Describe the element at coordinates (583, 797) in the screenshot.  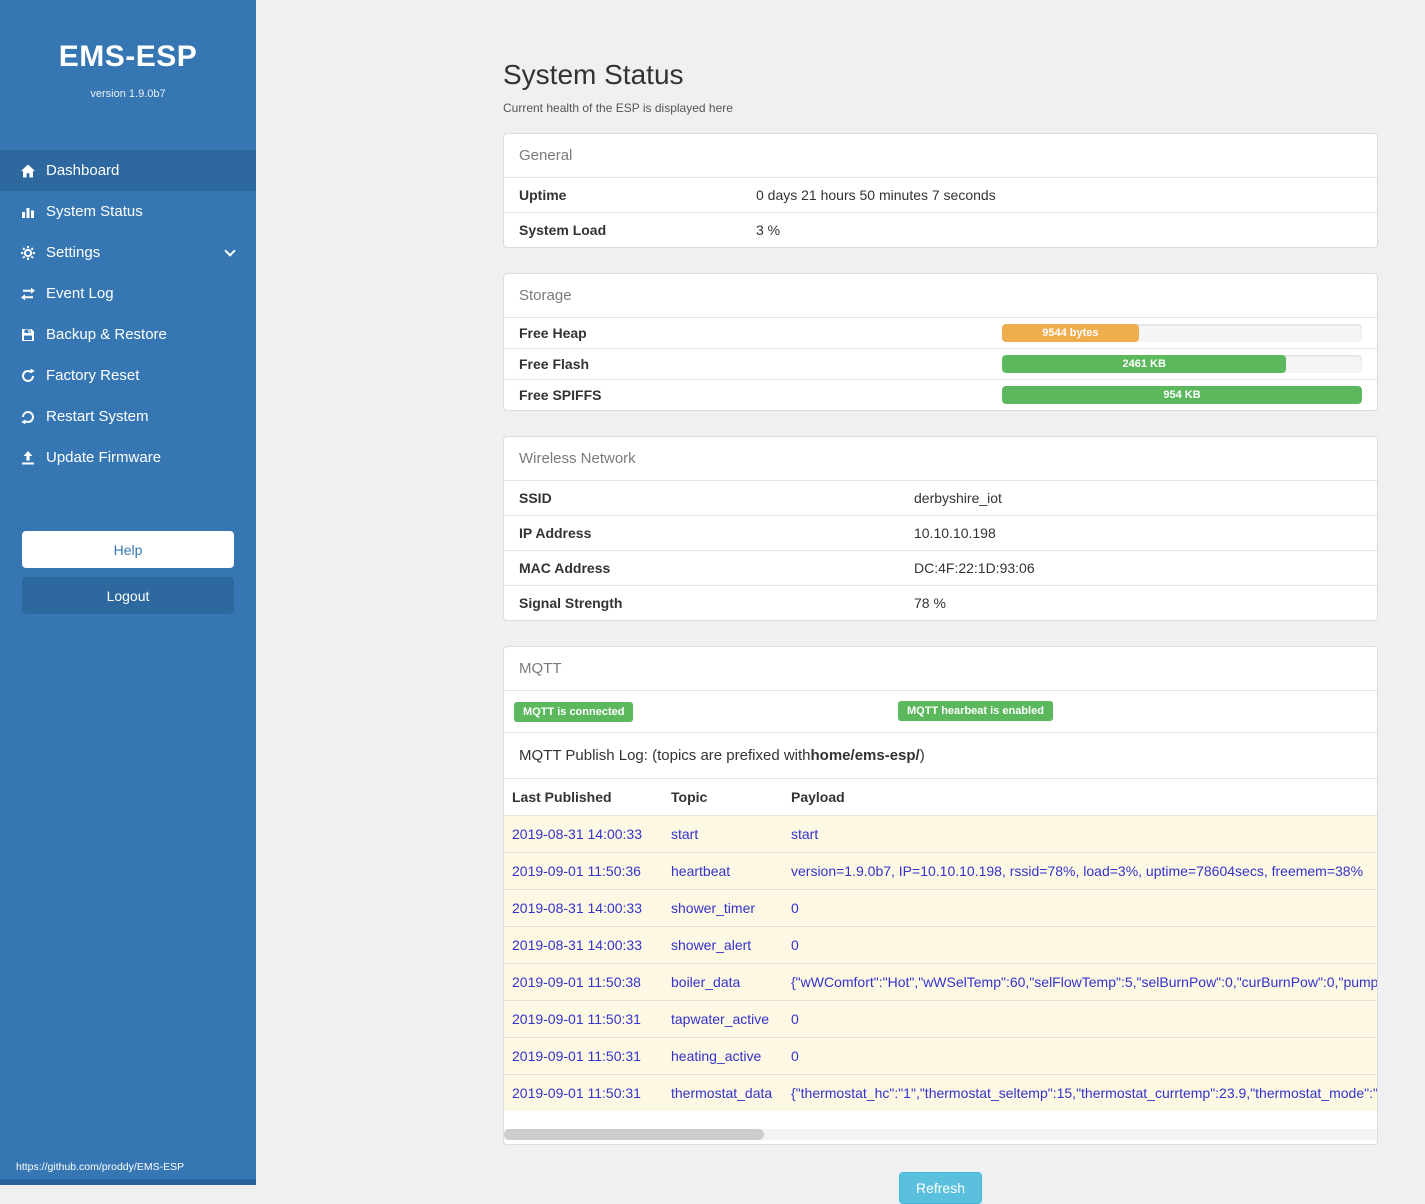
I see `col-last-published: Last Published` at that location.